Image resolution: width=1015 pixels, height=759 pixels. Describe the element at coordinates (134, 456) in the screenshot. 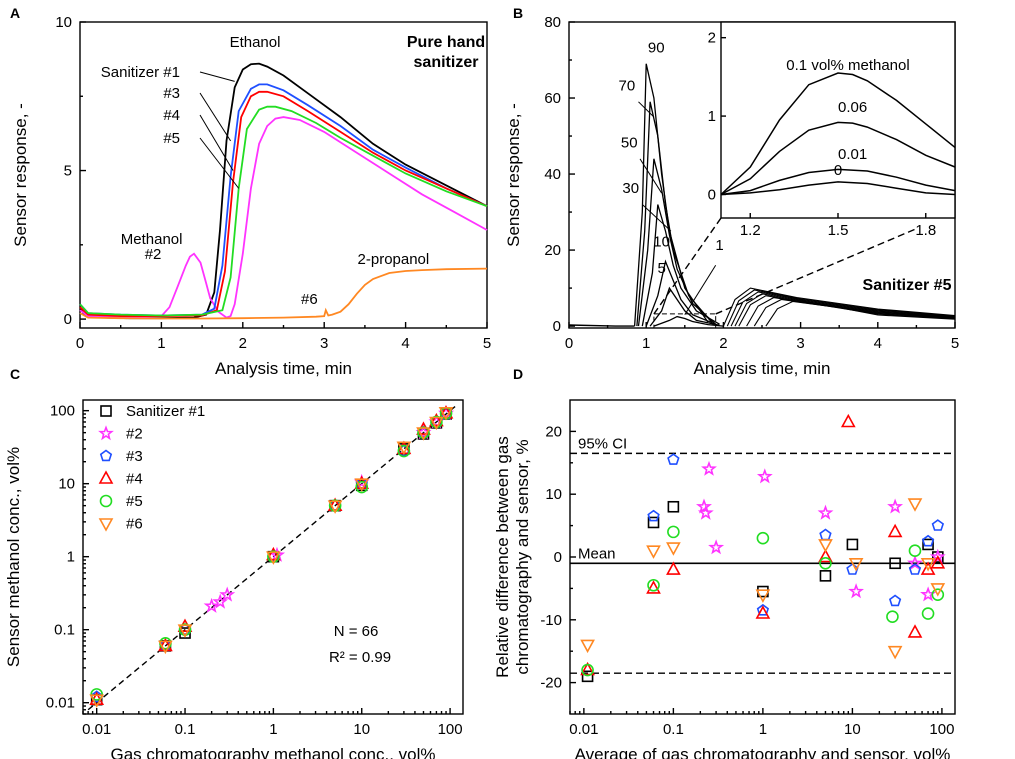

I see `legend-label: #3` at that location.